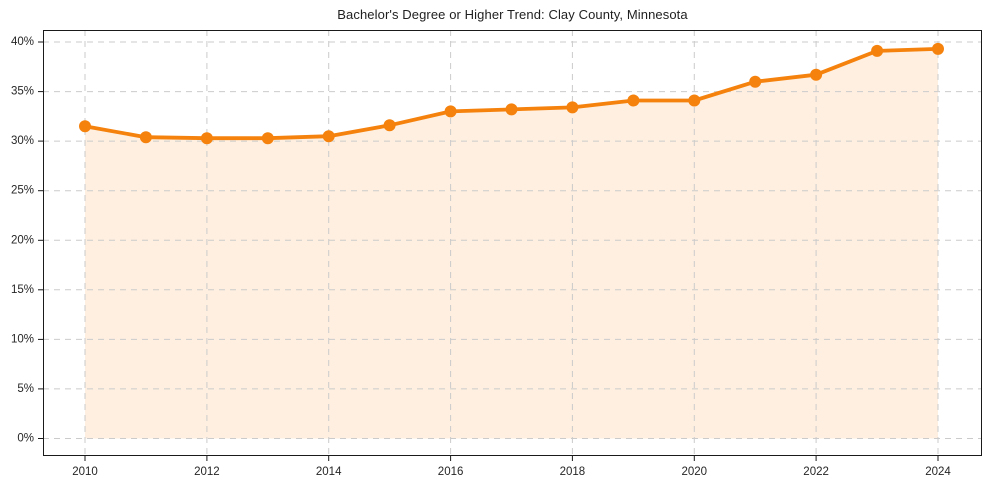 The height and width of the screenshot is (490, 989). I want to click on x-tick-label-2014: 2014, so click(329, 472).